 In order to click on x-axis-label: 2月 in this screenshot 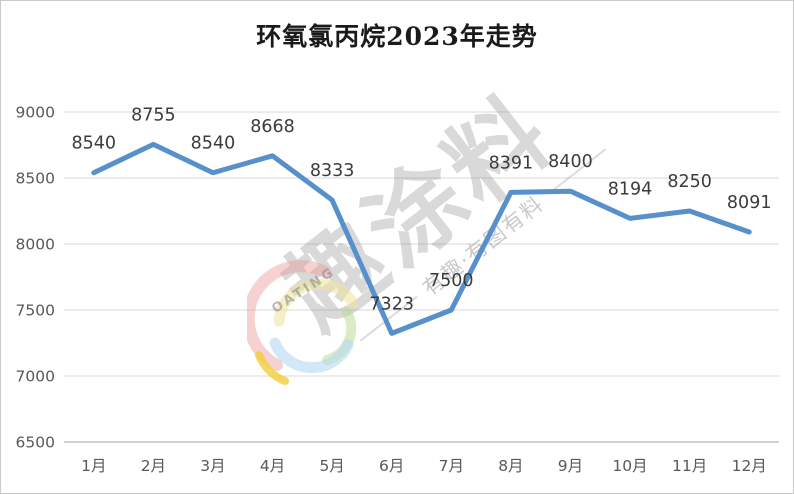, I will do `click(153, 466)`.